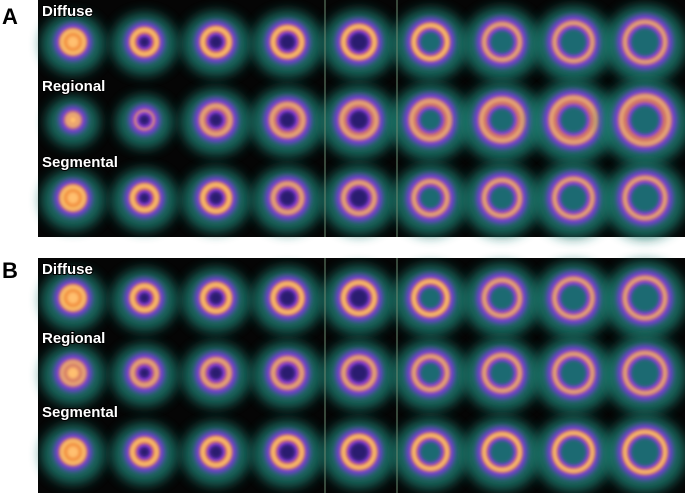 The height and width of the screenshot is (493, 685). I want to click on panel-label: A, so click(10, 16).